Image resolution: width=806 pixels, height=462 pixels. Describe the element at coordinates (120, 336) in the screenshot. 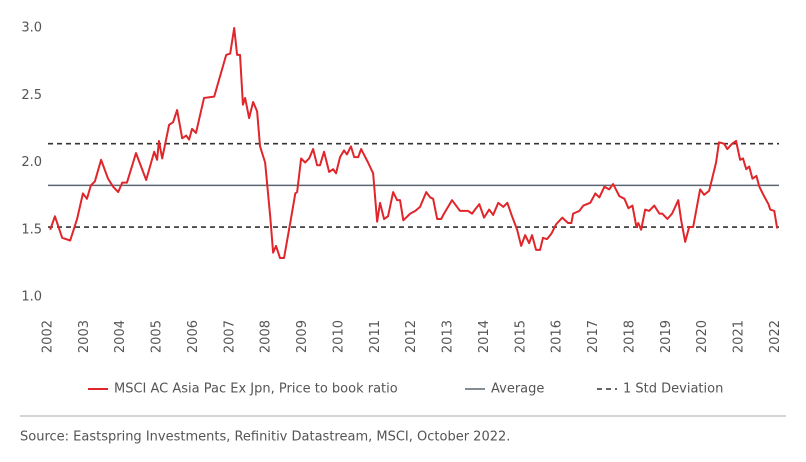

I see `x-tick-label: 2004` at that location.